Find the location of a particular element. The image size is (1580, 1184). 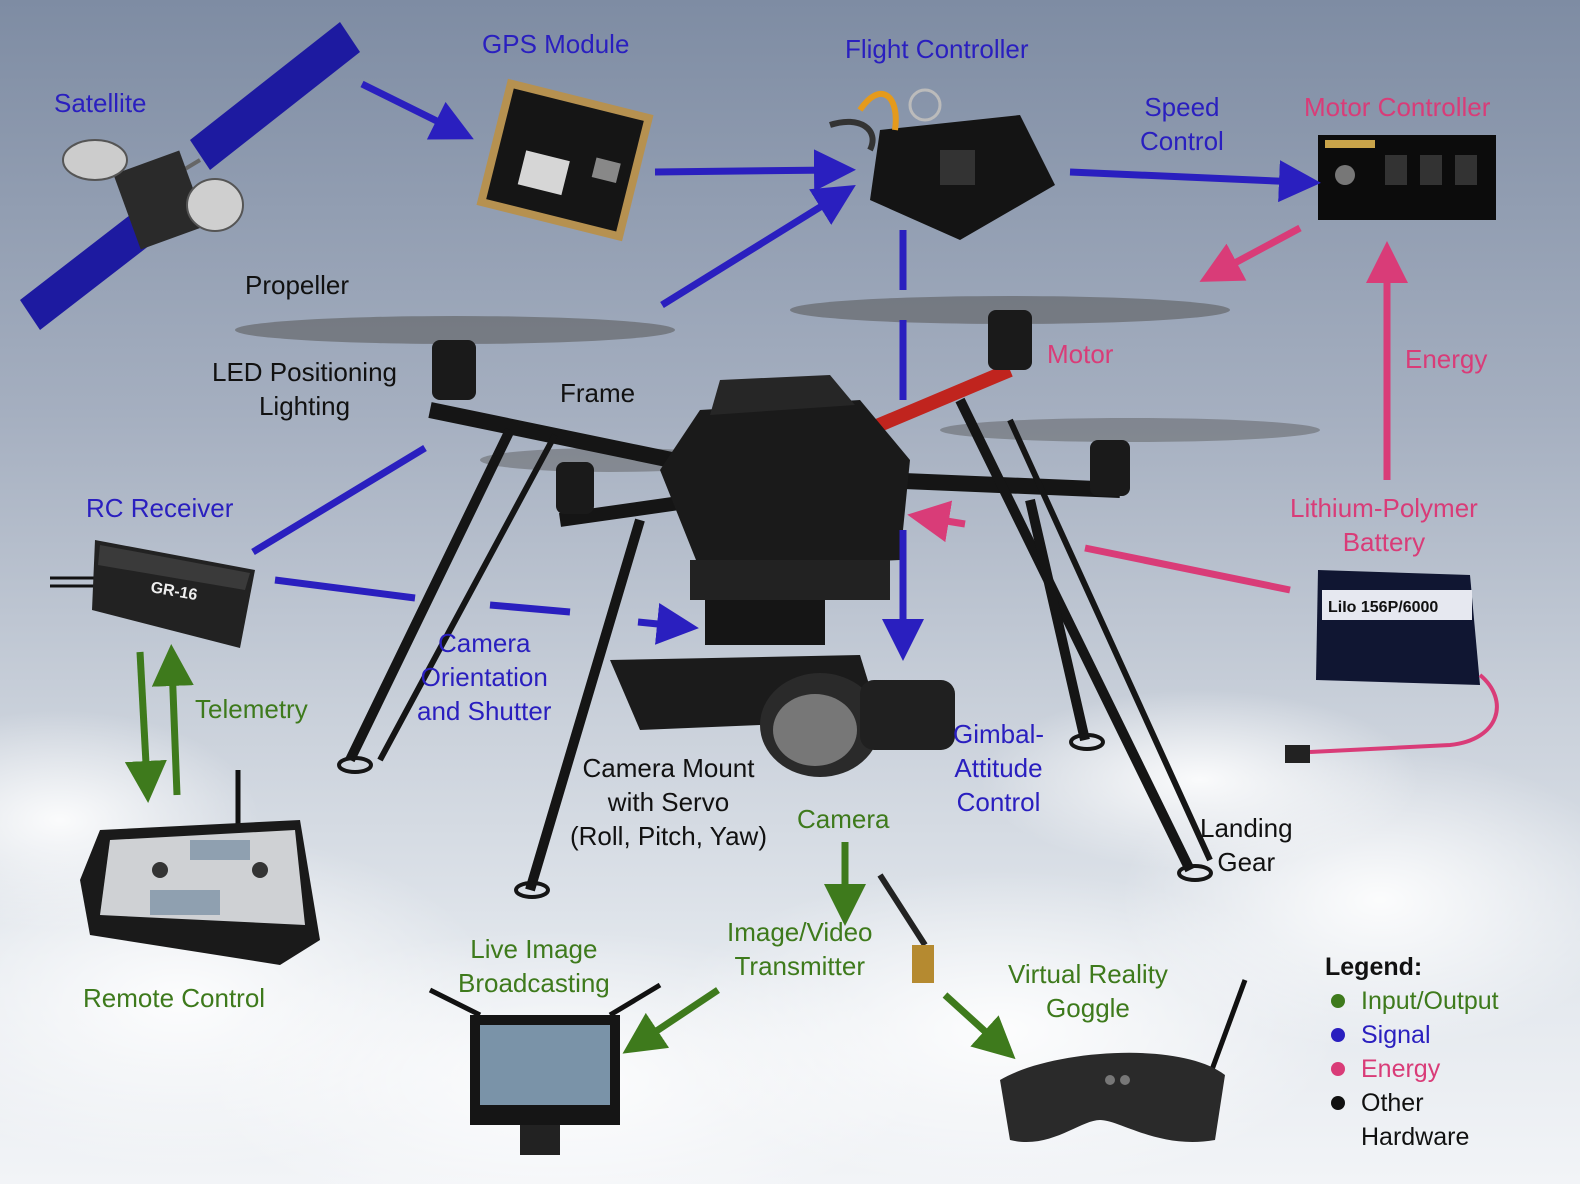

legend-item-signal: Signal is located at coordinates (1412, 1035).